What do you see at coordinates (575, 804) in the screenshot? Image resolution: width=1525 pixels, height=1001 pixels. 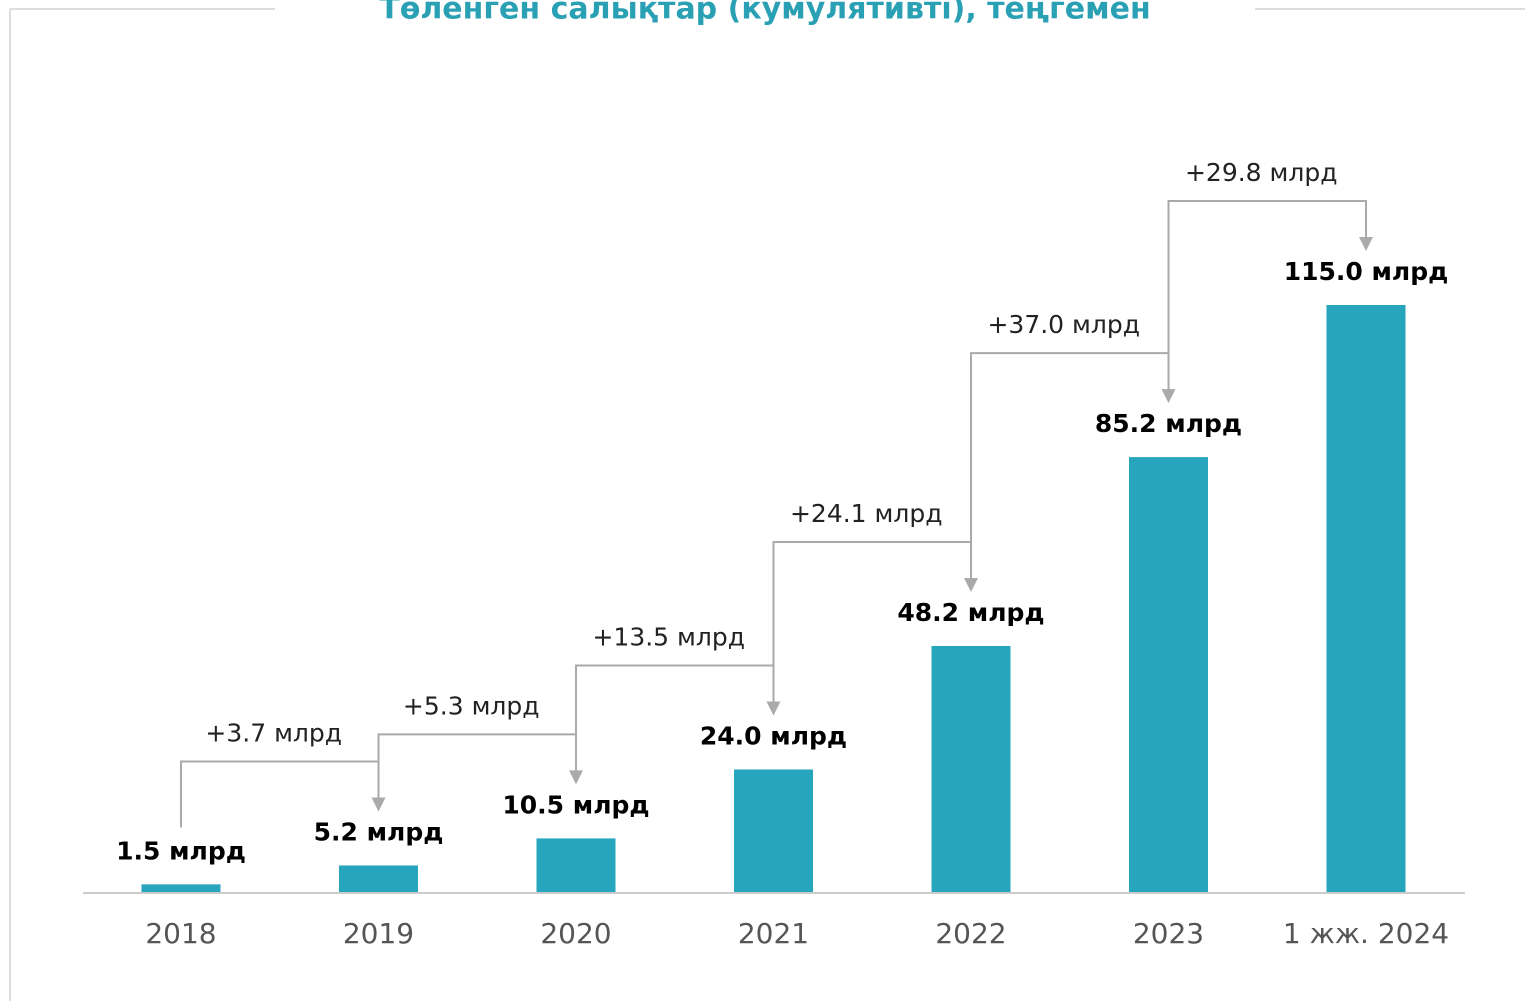 I see `value-label: 10.5 млрд` at bounding box center [575, 804].